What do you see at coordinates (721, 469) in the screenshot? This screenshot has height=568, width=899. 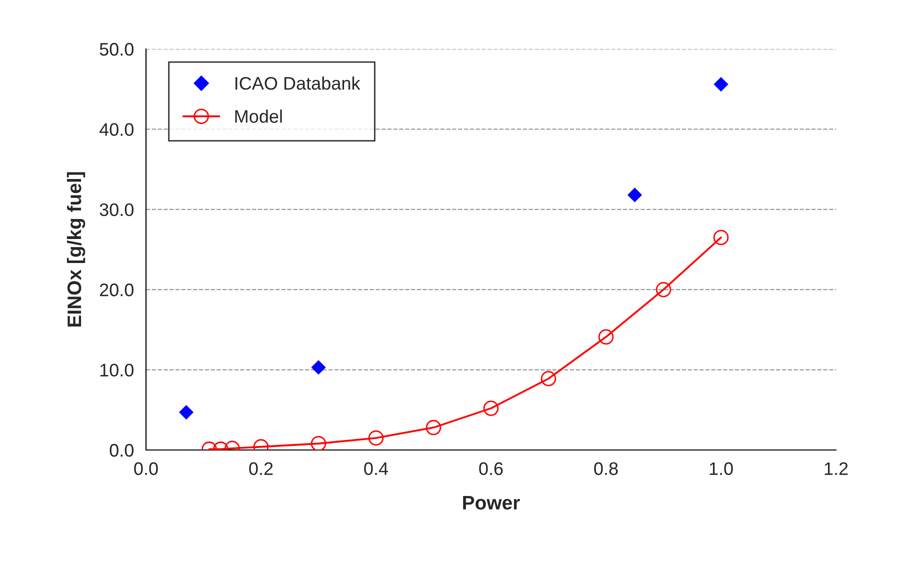 I see `x-tick-label: 1.0` at bounding box center [721, 469].